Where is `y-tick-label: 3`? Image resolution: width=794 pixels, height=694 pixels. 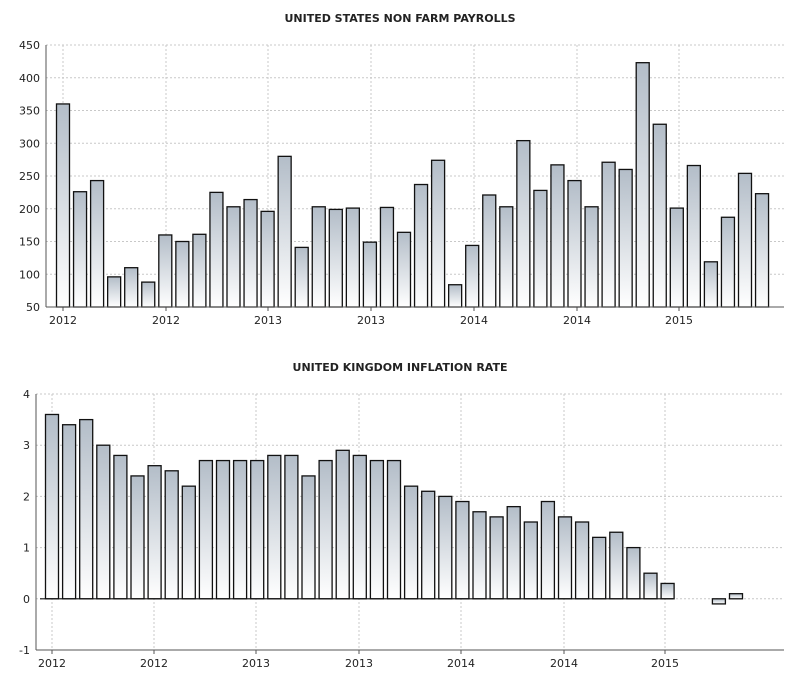 y-tick-label: 3 is located at coordinates (26, 445).